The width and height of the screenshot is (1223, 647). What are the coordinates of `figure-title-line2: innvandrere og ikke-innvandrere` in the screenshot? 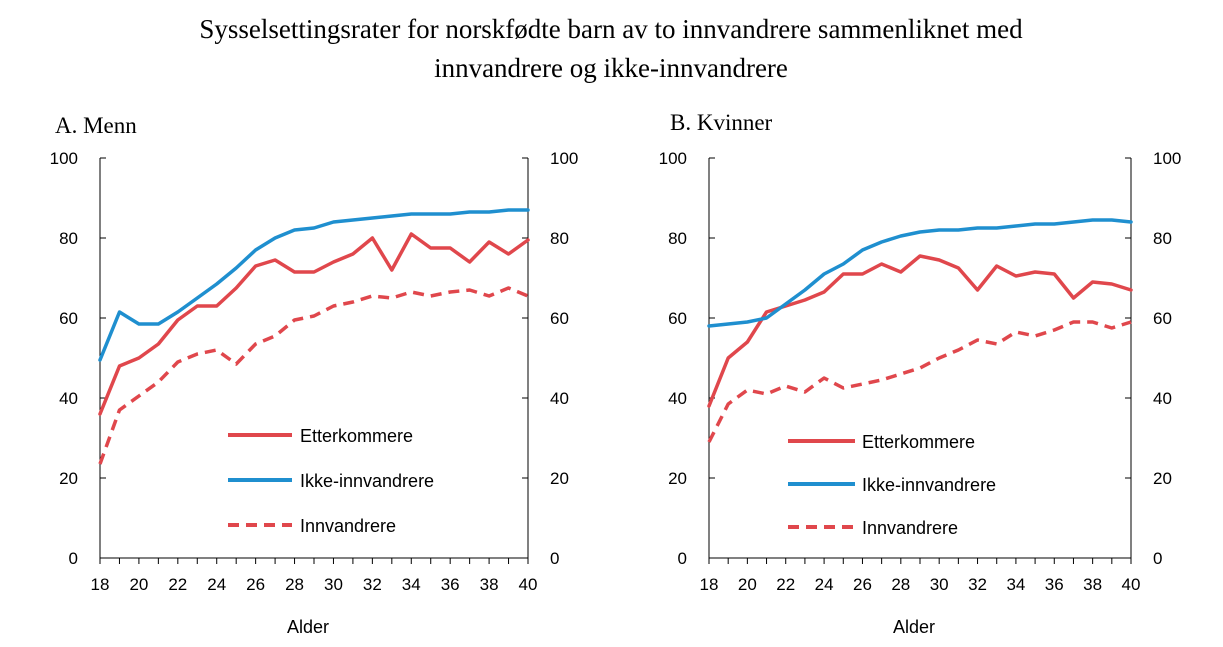 It's located at (611, 68).